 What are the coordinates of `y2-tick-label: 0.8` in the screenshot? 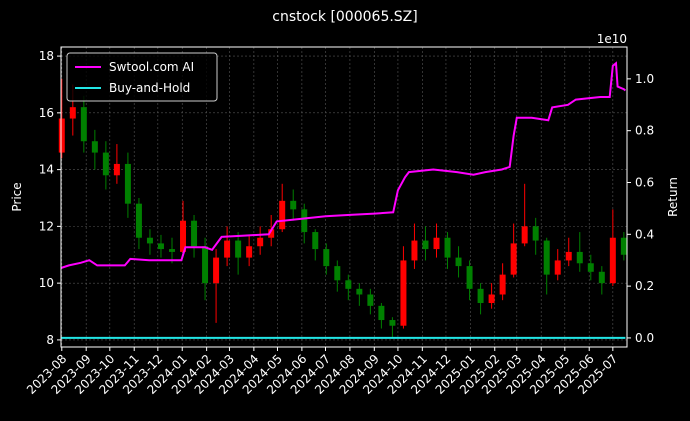 It's located at (644, 131).